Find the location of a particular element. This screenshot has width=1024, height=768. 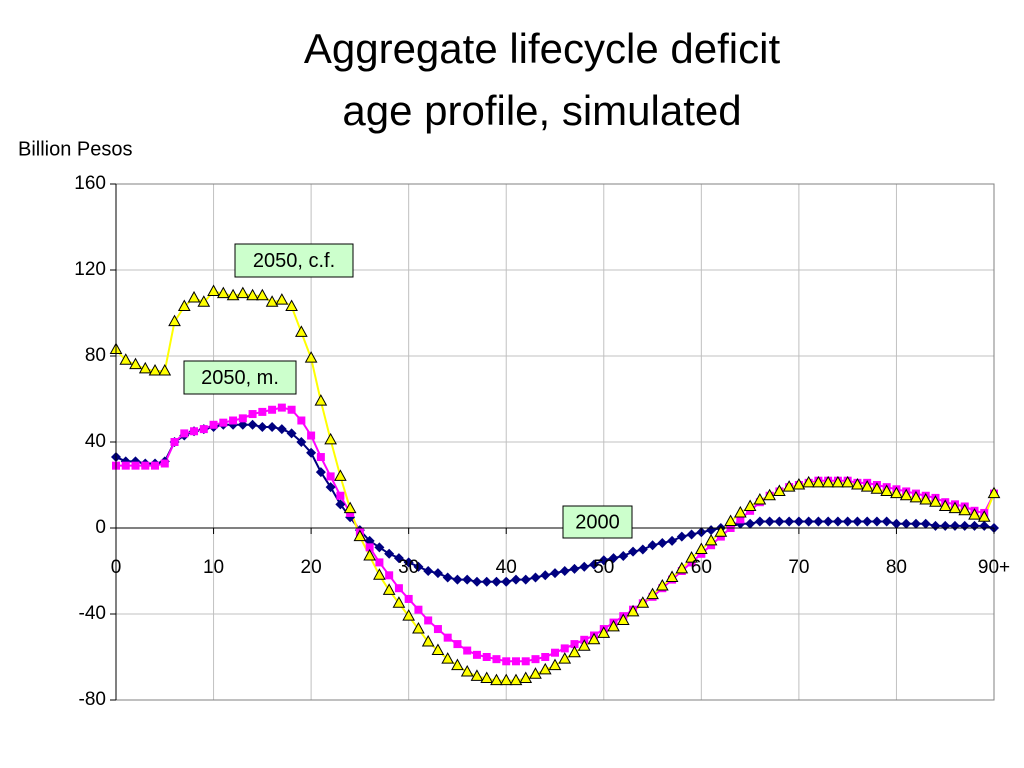

x-tick-label: 60 is located at coordinates (701, 567).